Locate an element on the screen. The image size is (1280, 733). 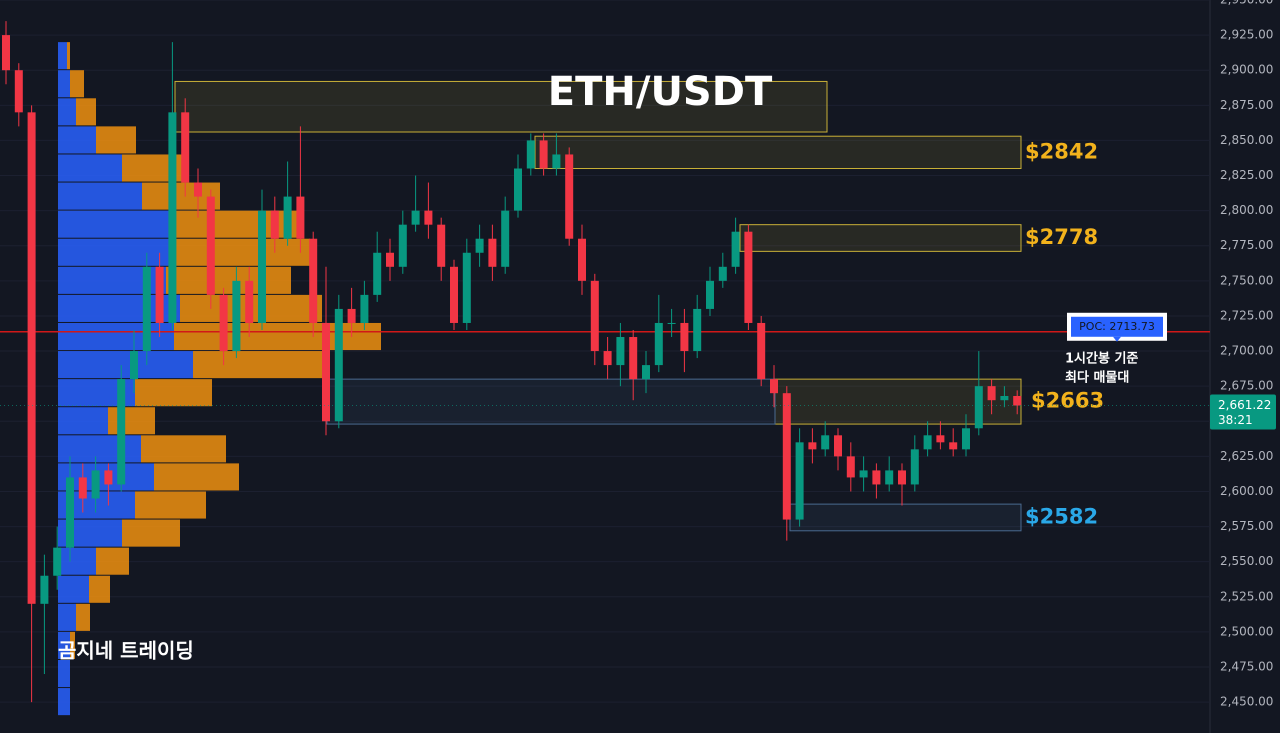
poc-tag-label: POC: 2713.73 is located at coordinates (1117, 326).